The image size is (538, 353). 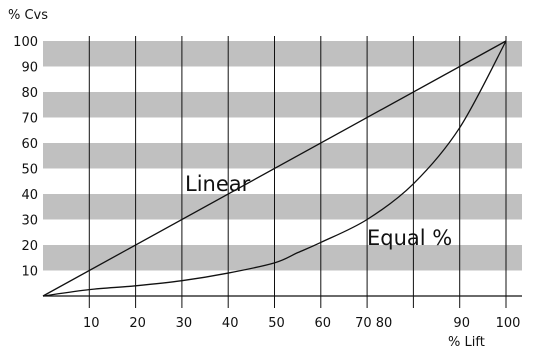 I want to click on x-tick-label: 100, so click(x=508, y=323).